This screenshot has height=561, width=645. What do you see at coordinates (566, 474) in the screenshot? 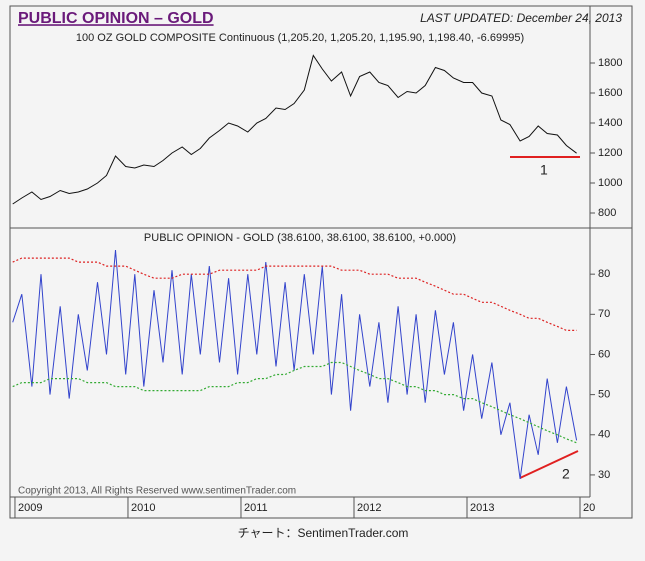
I see `annotation: 2` at bounding box center [566, 474].